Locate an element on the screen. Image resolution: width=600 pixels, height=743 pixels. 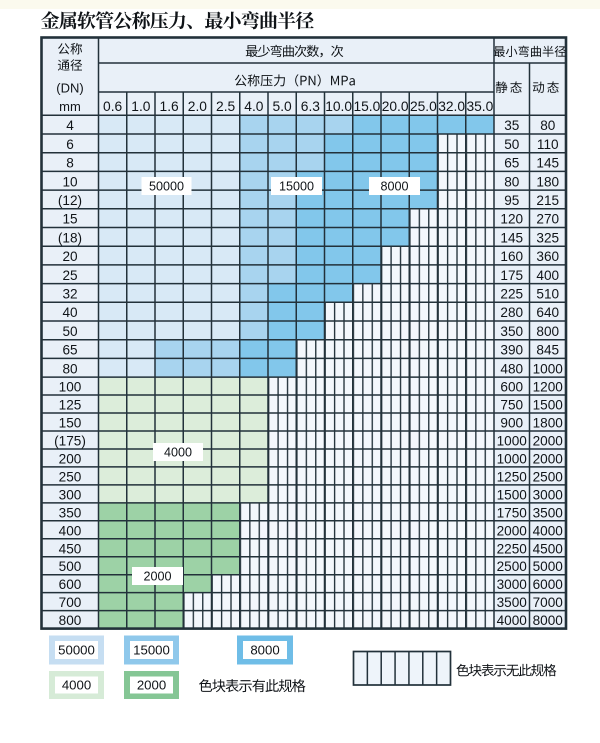
svg-text: 1.6 is located at coordinates (170, 106).